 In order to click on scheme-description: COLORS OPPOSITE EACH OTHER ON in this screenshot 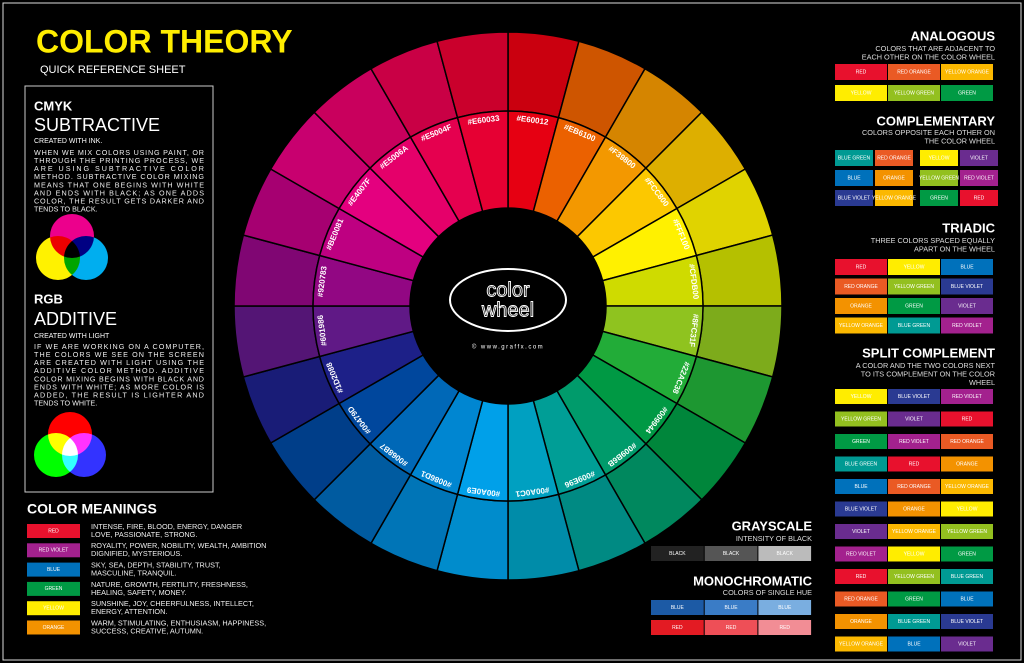, I will do `click(928, 132)`.